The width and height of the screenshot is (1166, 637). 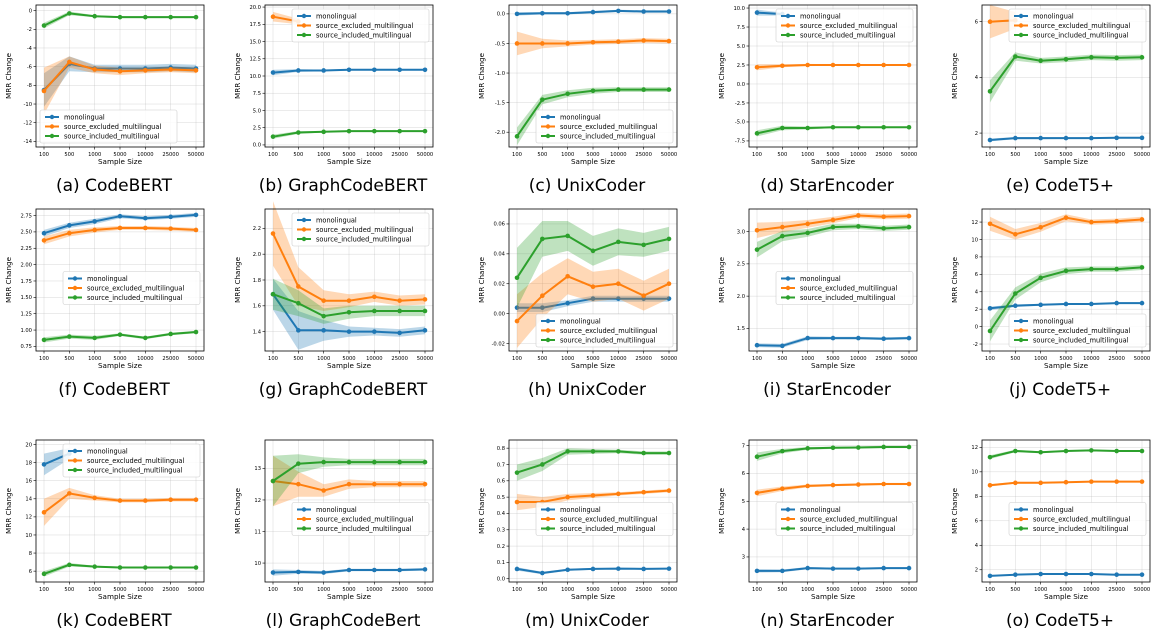 What do you see at coordinates (28, 500) in the screenshot?
I see `y-tick-label: 14` at bounding box center [28, 500].